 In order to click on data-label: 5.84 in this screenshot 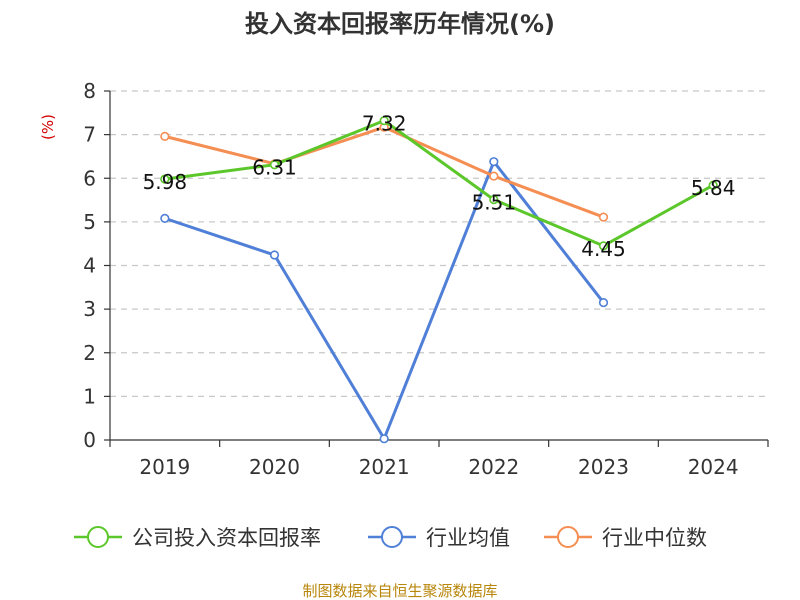, I will do `click(713, 188)`.